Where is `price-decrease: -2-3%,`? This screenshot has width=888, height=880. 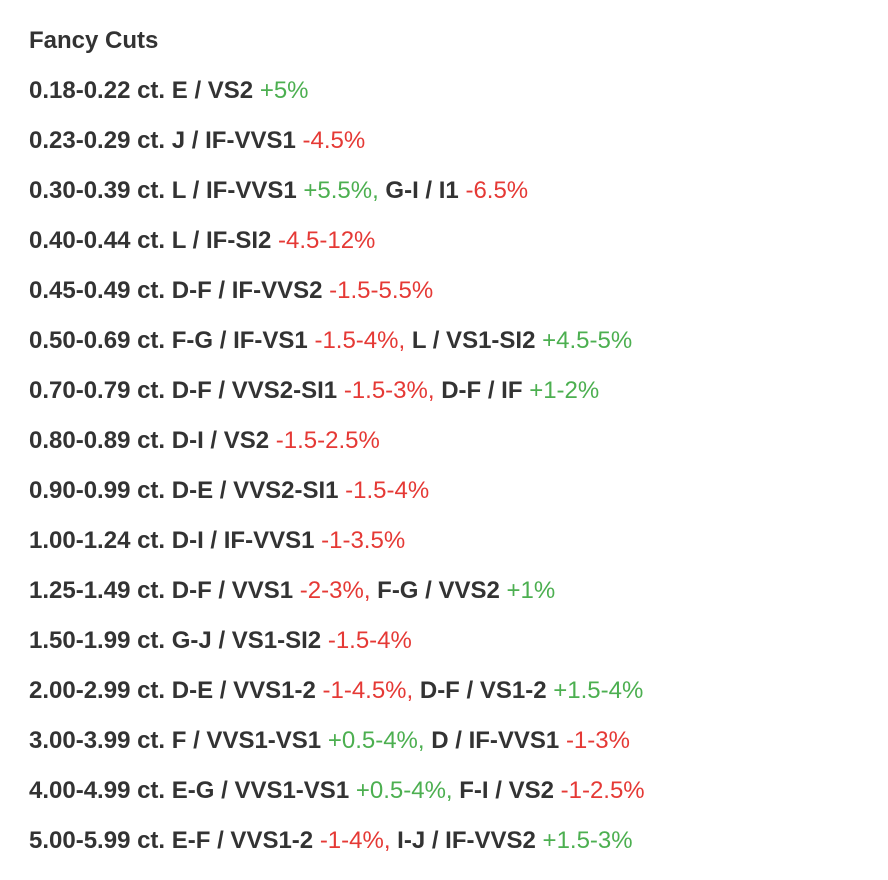 price-decrease: -2-3%, is located at coordinates (335, 590).